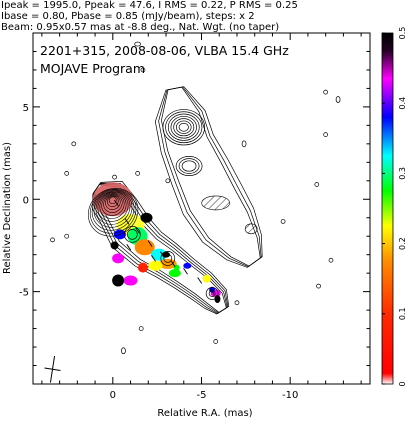 The height and width of the screenshot is (424, 409). I want to click on colorbar-tick-label: 0.1, so click(402, 313).